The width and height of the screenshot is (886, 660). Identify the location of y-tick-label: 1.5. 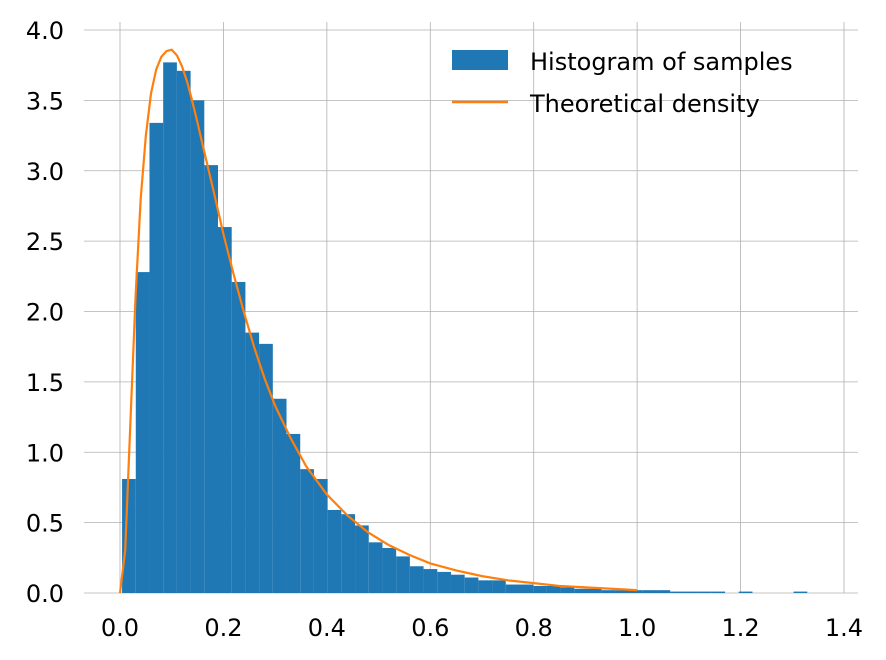
(45, 383).